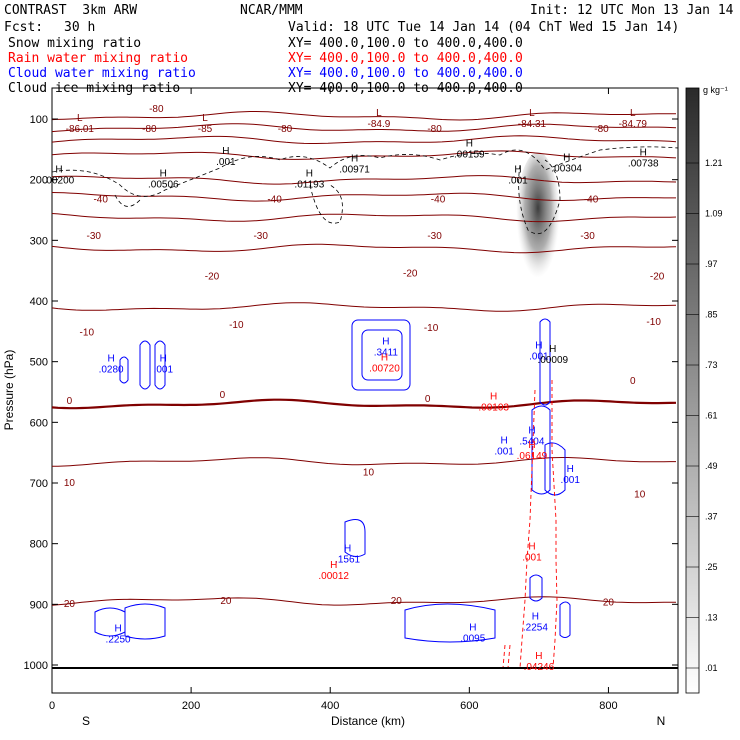  I want to click on colorbar-label: 1.09, so click(714, 214).